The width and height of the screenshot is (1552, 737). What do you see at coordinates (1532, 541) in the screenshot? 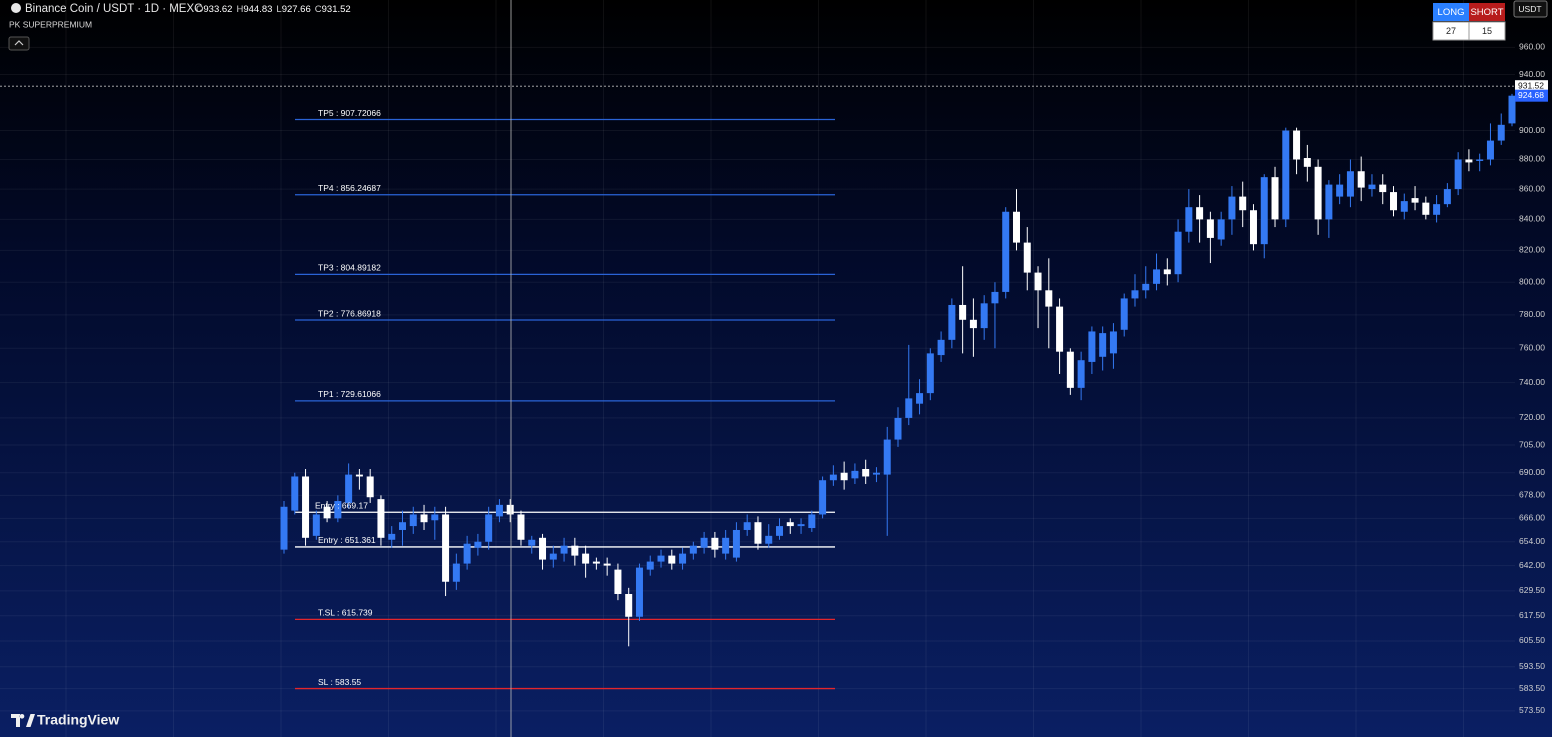
I see `y-tick-label: 654.00` at bounding box center [1532, 541].